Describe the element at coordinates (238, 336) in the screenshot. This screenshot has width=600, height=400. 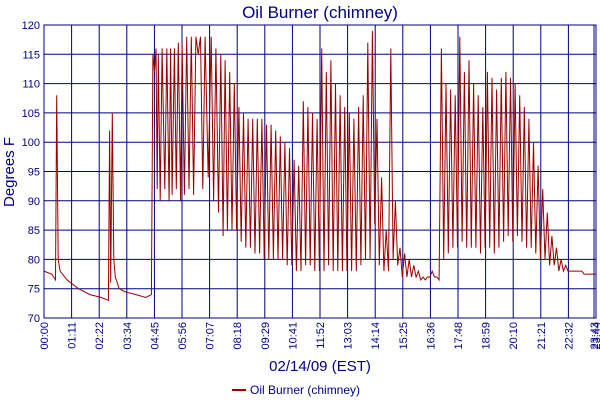
I see `x-tick-label: 08:18` at that location.